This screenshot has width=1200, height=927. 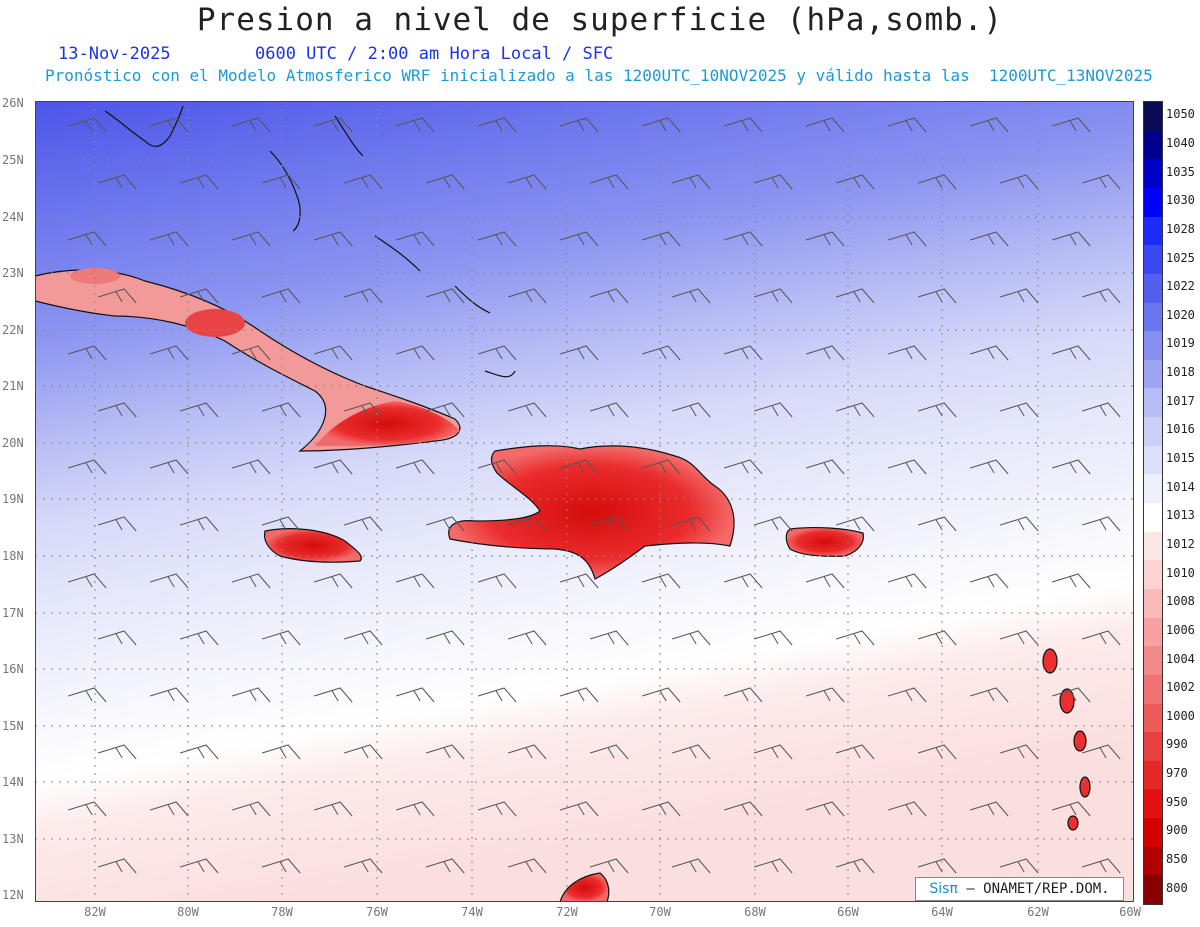 What do you see at coordinates (1180, 687) in the screenshot?
I see `colorbar-label: 1002` at bounding box center [1180, 687].